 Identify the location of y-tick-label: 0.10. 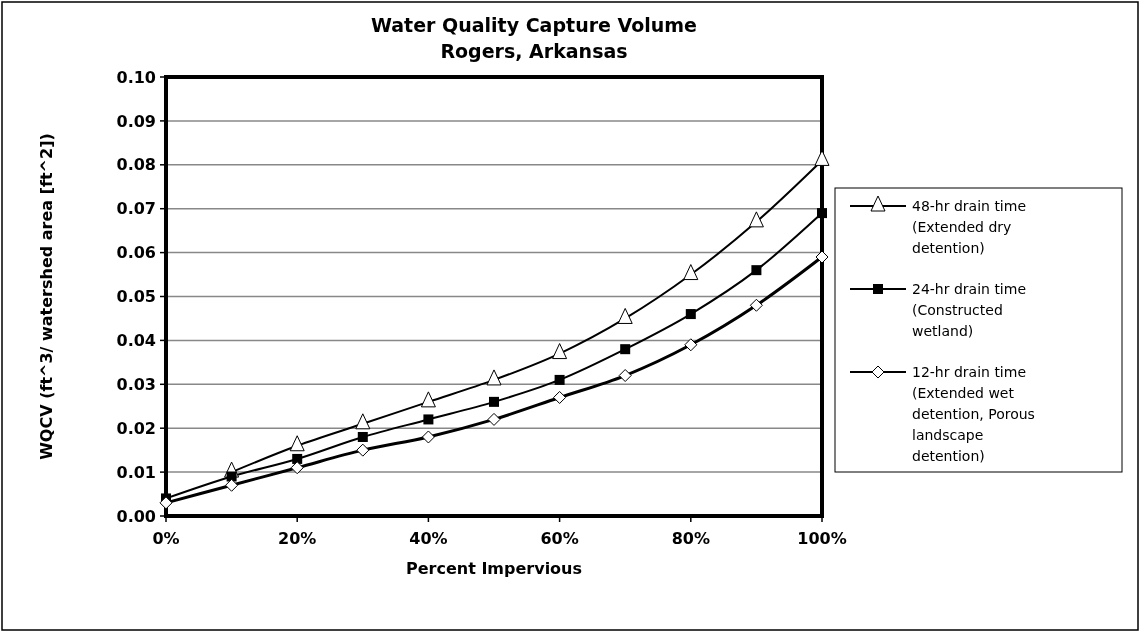
(136, 77).